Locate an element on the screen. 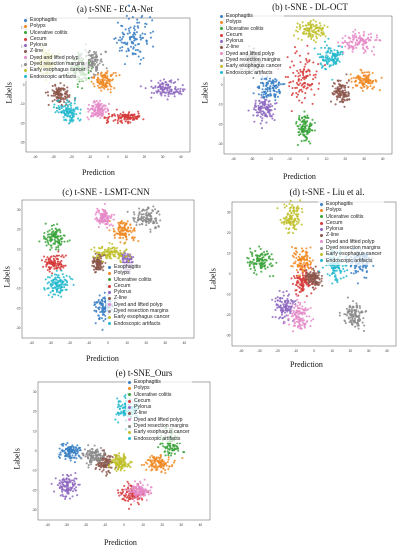  legend-label: Cecum is located at coordinates (38, 38).